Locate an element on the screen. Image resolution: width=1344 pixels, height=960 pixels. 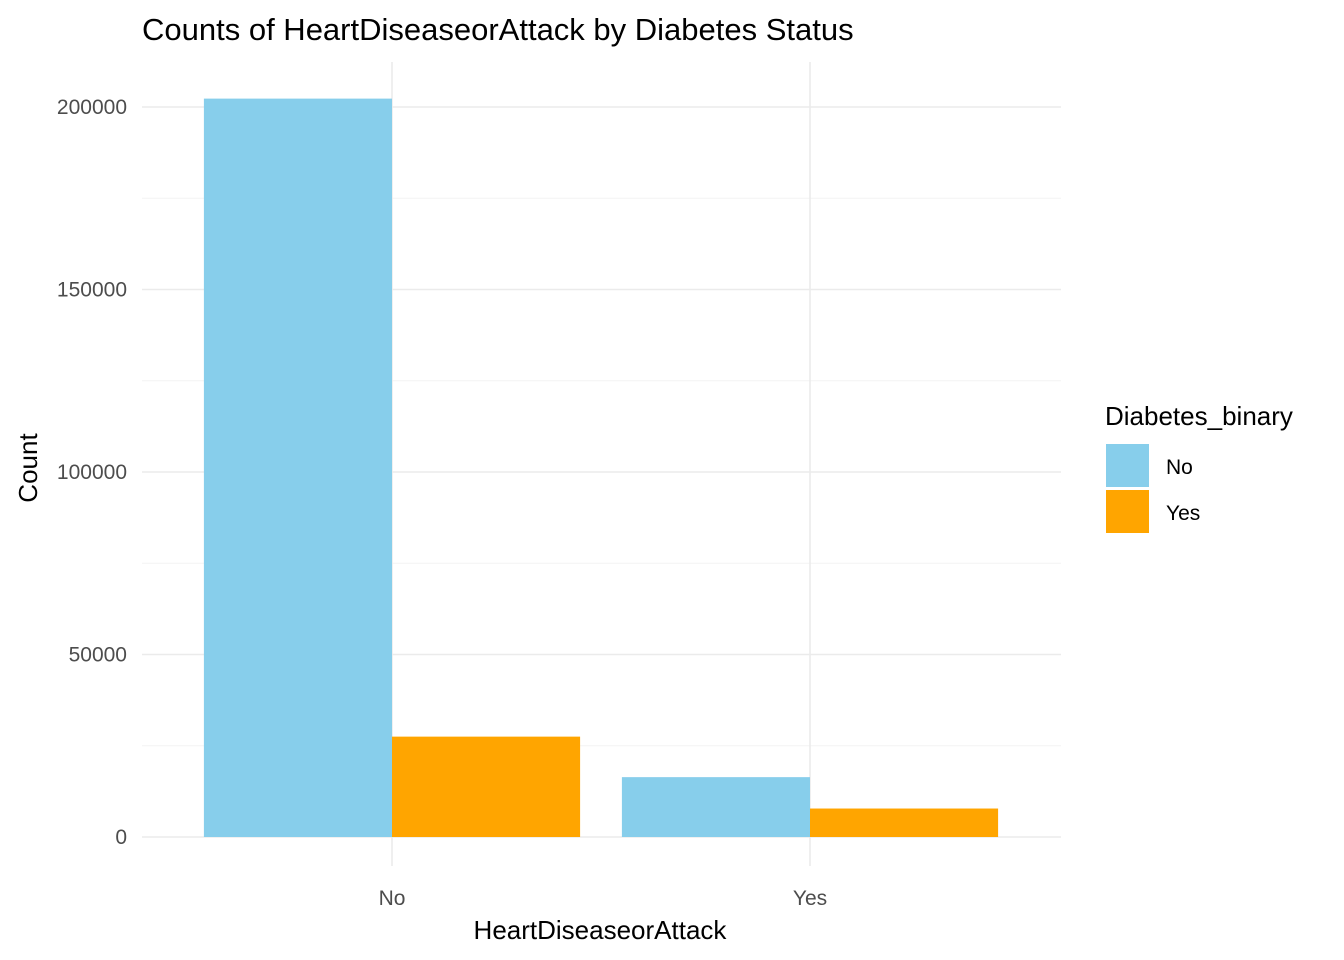
legend-label-yes: Yes is located at coordinates (1183, 513).